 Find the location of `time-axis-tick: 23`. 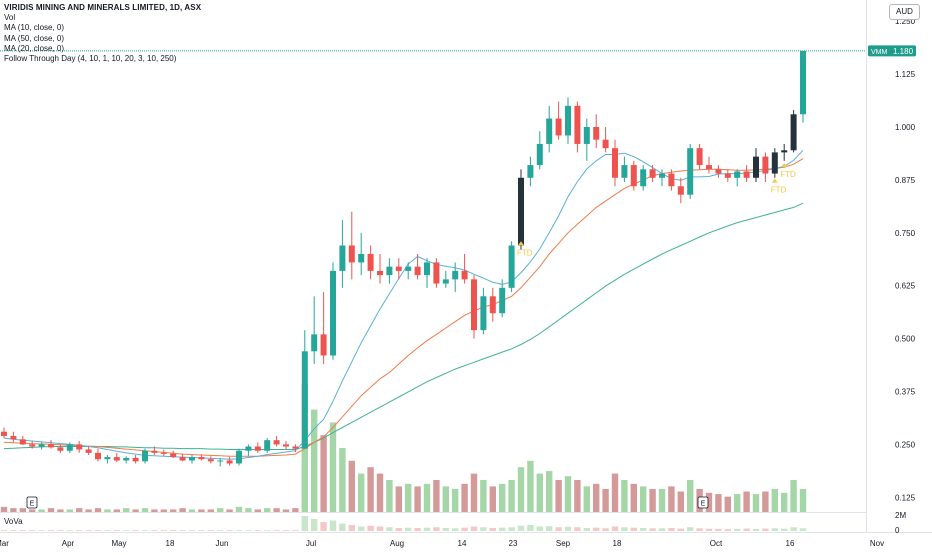

time-axis-tick: 23 is located at coordinates (513, 543).